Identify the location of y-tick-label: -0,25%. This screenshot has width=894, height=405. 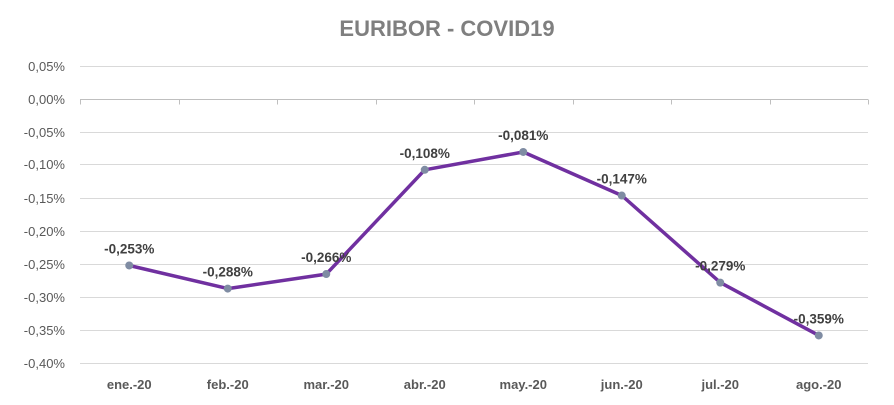
(45, 264).